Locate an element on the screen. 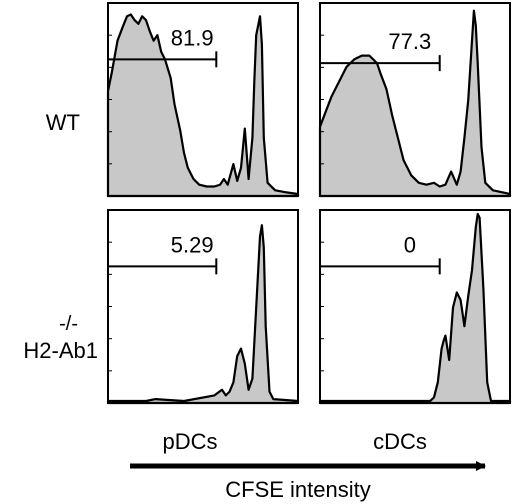 The image size is (520, 504). row-label-wt: WT is located at coordinates (63, 122).